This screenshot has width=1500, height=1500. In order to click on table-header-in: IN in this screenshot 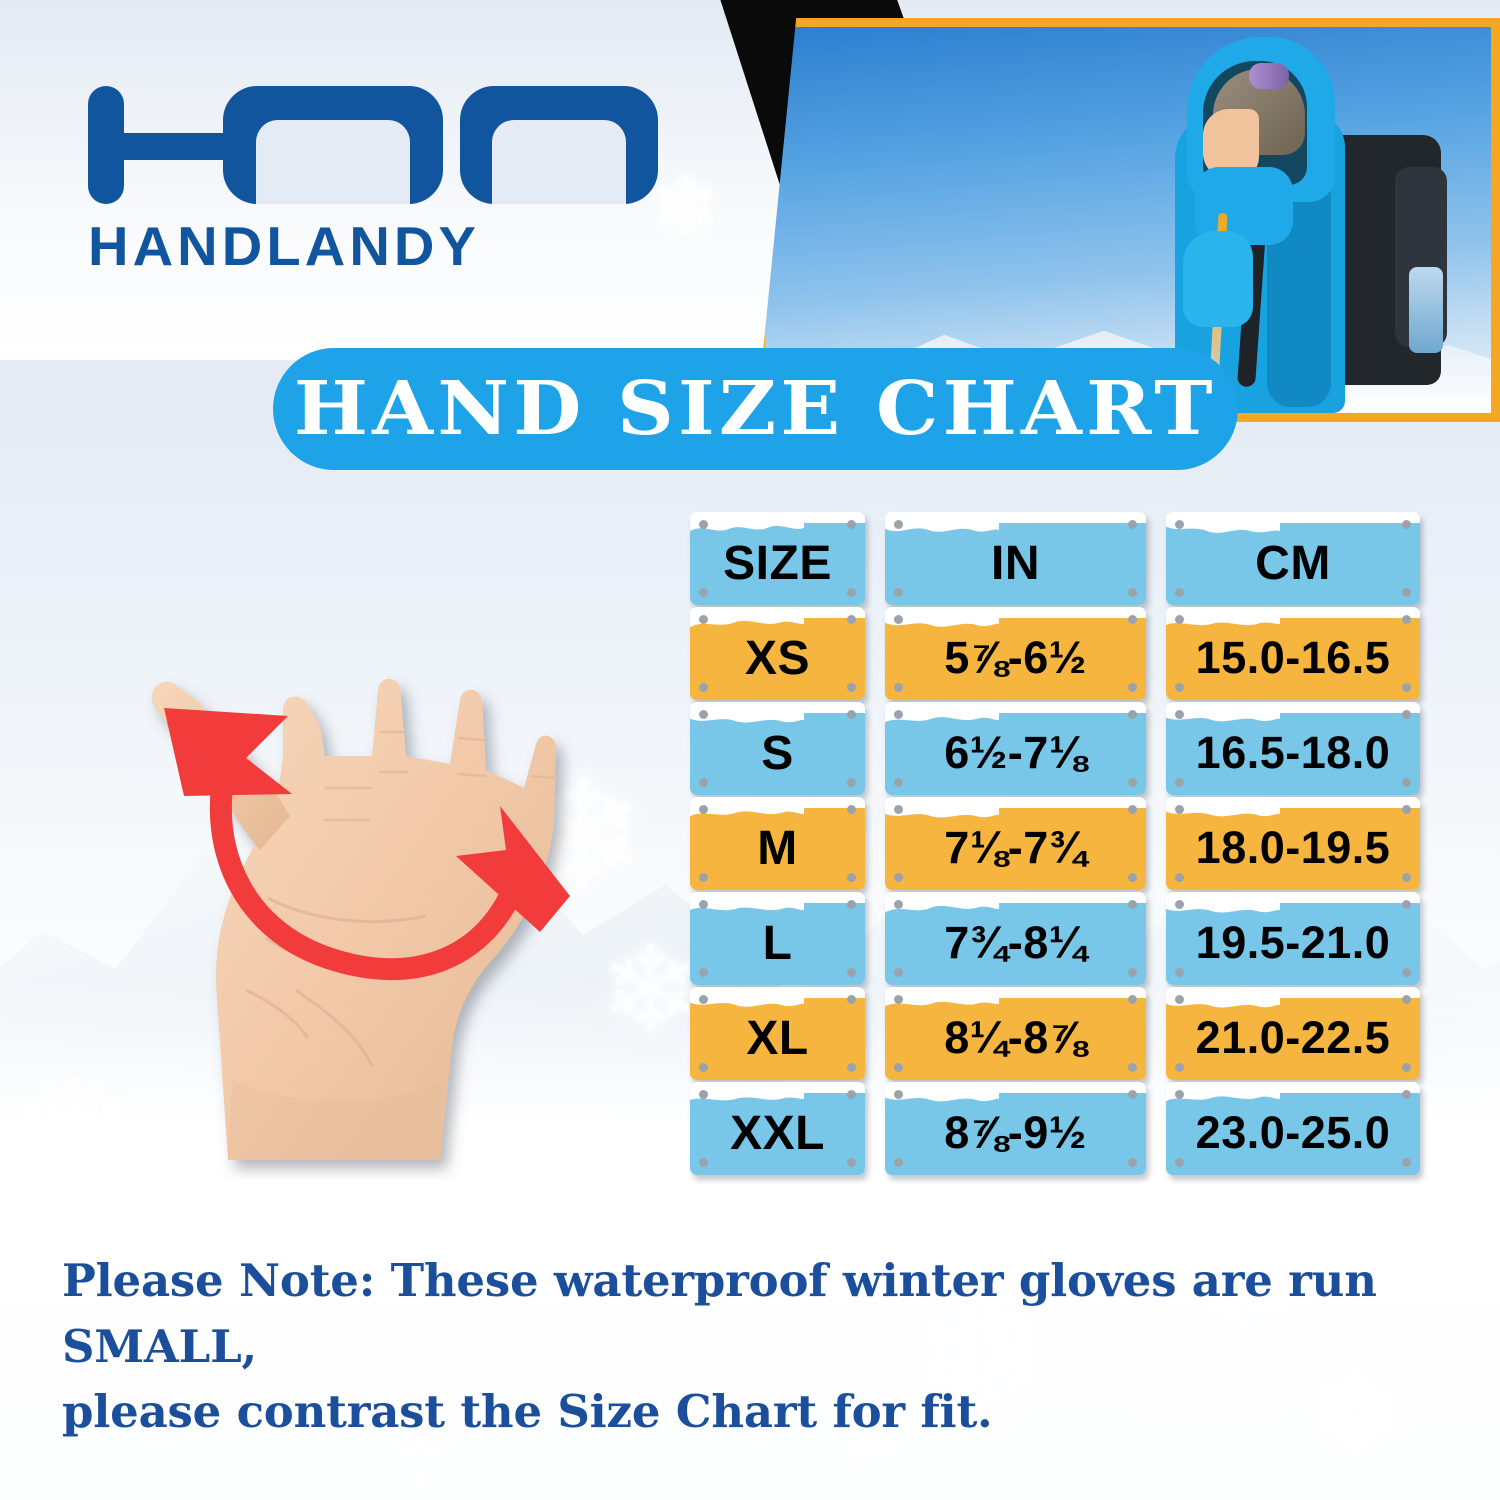, I will do `click(1015, 563)`.